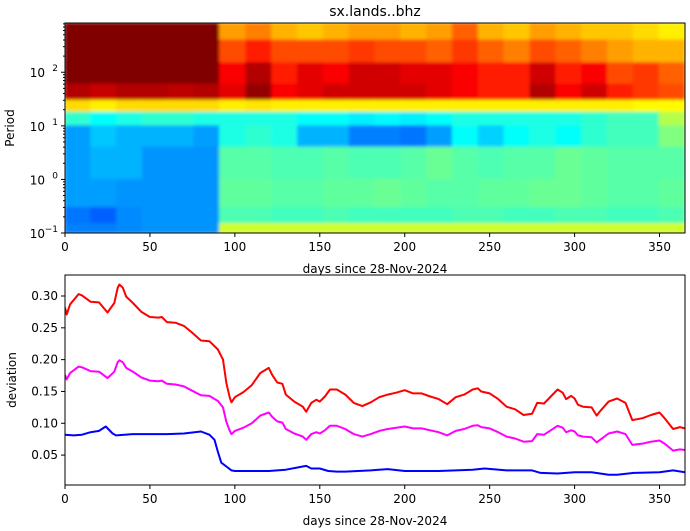 The height and width of the screenshot is (531, 690). I want to click on bottom-y-tick-label: 0.20, so click(44, 360).